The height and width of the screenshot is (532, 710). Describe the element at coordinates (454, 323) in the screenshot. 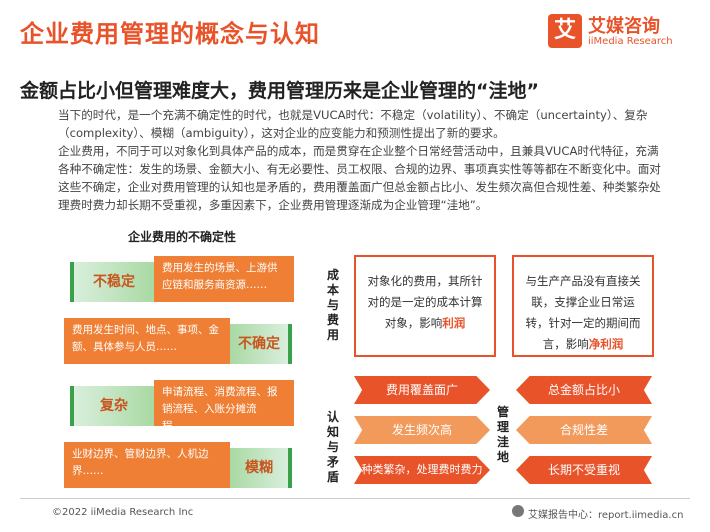

I see `cost-box-highlight: 利润` at that location.